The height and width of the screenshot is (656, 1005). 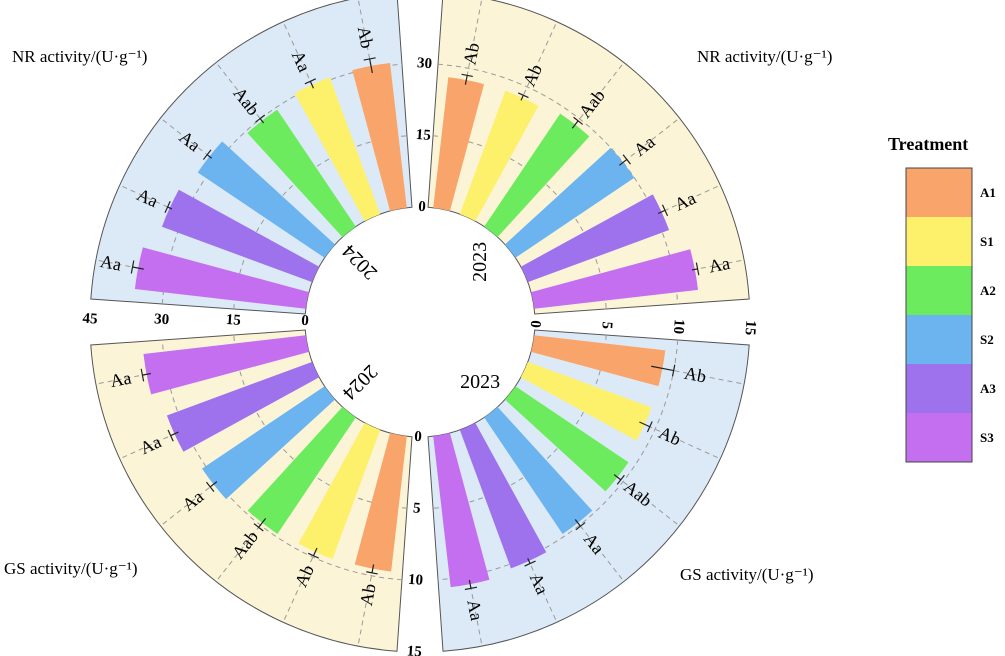 I want to click on legend-swatch-A2, so click(x=939, y=290).